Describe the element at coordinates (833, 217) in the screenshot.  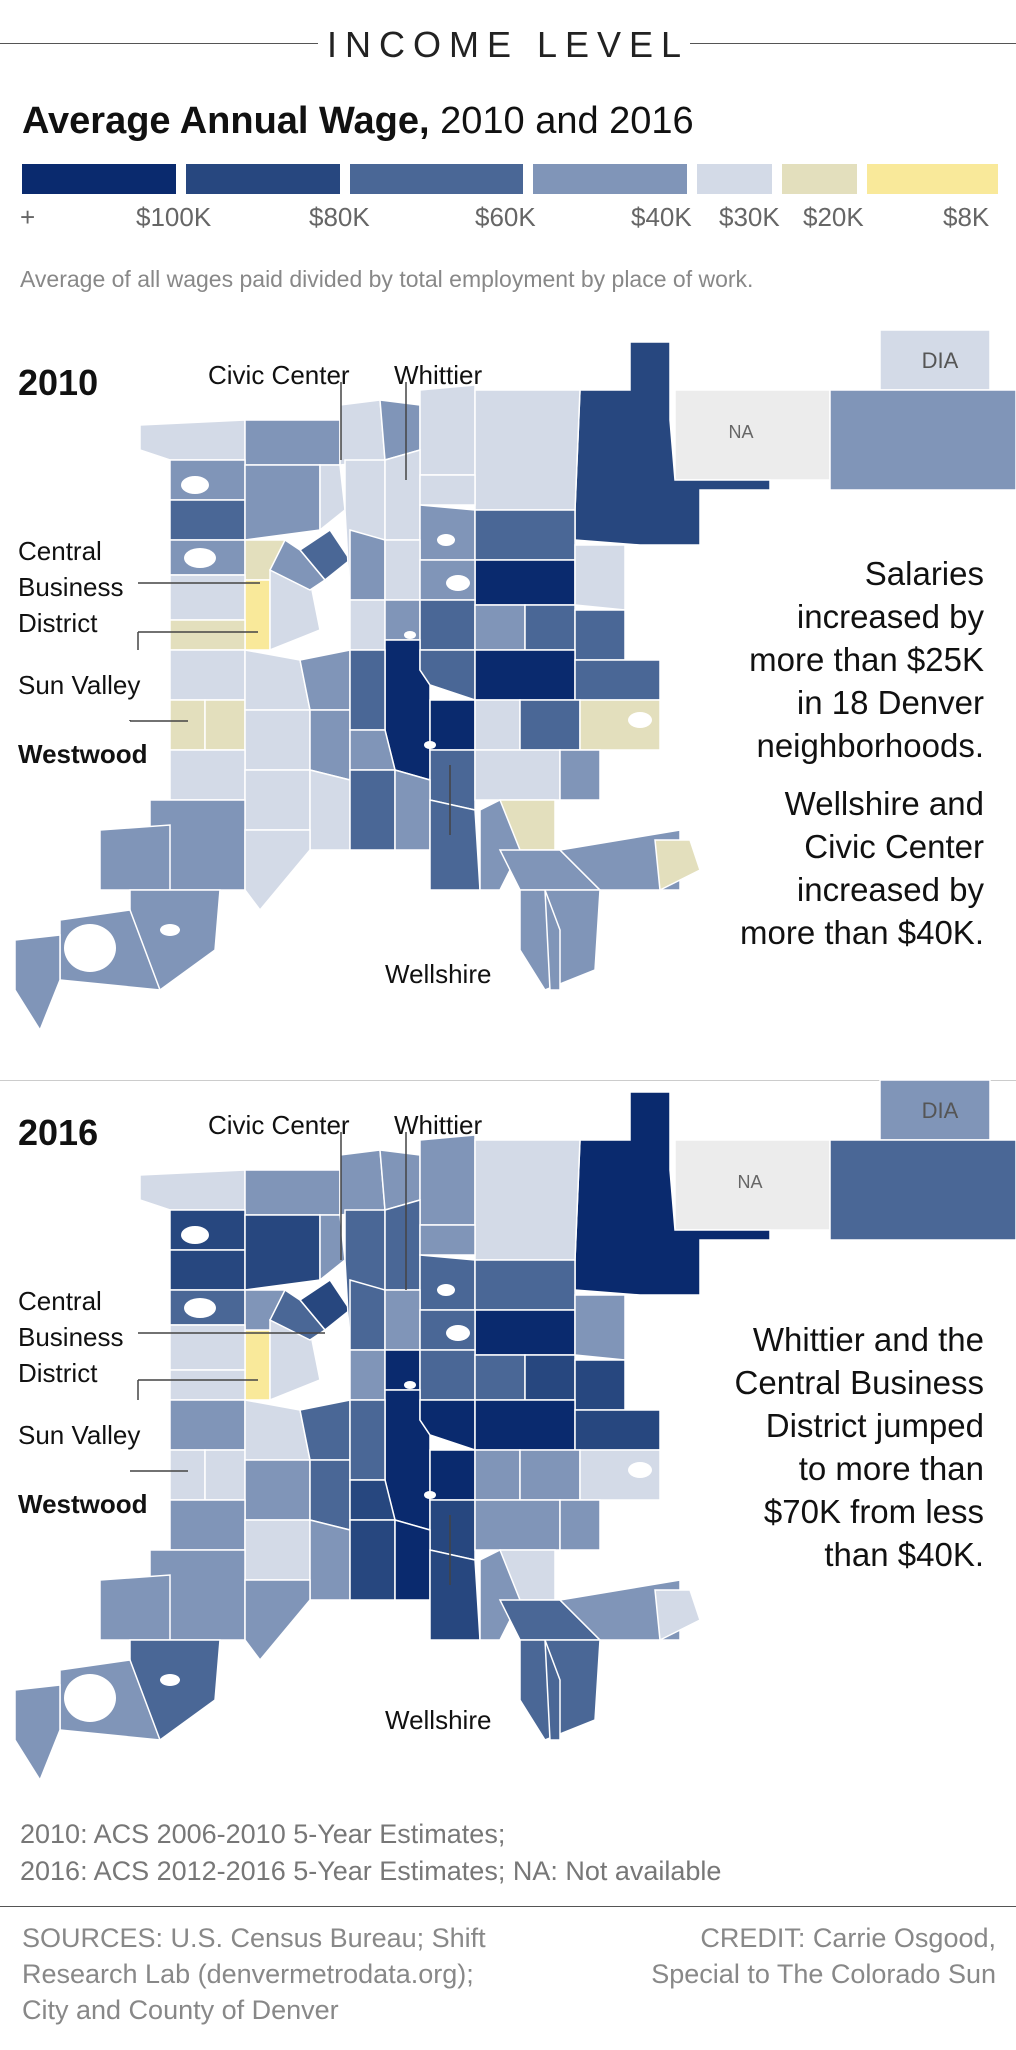
I see `legend-label-20k: $20K` at that location.